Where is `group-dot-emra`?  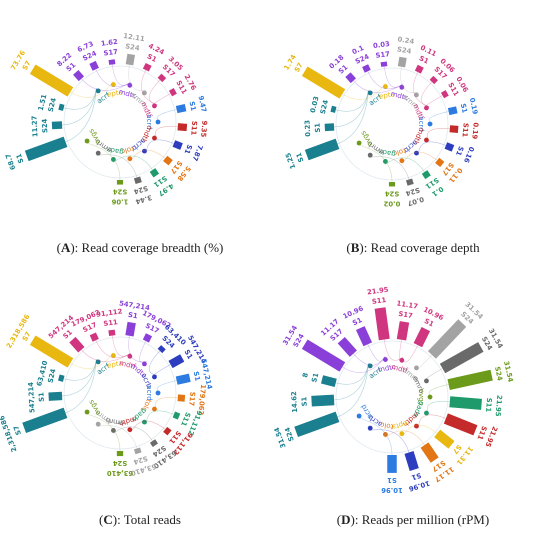 group-dot-emra is located at coordinates (144, 93).